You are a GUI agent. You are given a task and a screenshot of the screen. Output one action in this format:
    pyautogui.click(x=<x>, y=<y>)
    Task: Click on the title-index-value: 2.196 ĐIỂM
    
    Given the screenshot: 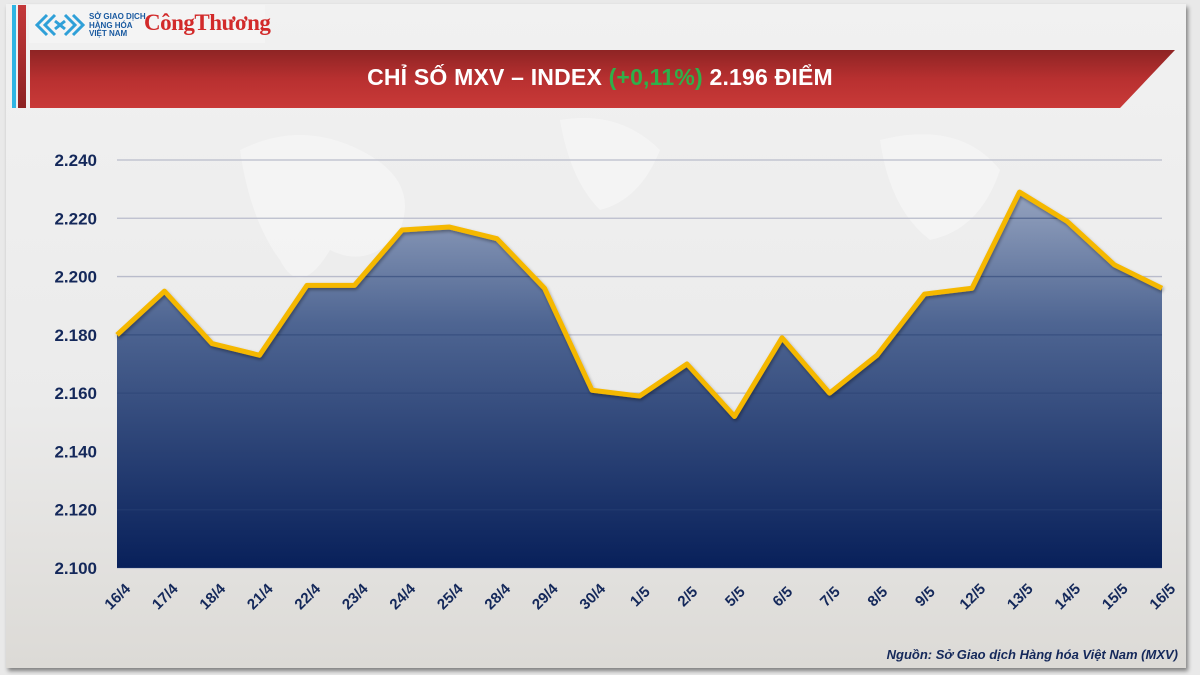 What is the action you would take?
    pyautogui.click(x=767, y=77)
    